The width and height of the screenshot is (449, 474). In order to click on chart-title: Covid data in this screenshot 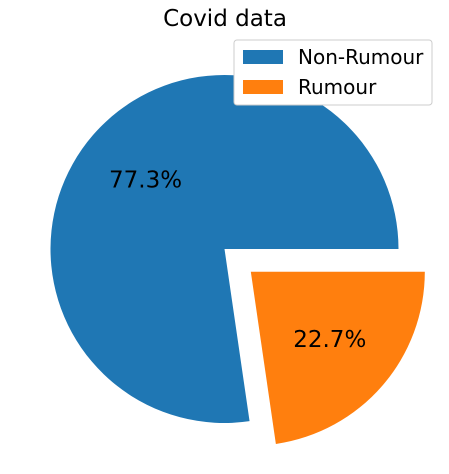, I will do `click(225, 19)`.